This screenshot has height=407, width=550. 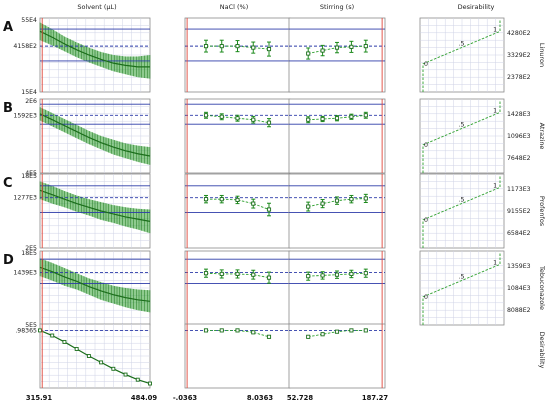 What do you see at coordinates (31, 325) in the screenshot?
I see `y-bottom-tick-label: 5E5` at bounding box center [31, 325].